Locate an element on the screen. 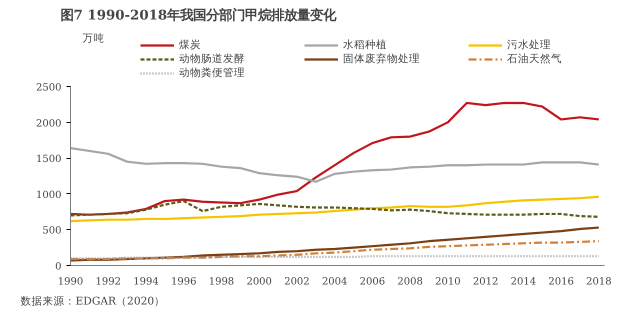 This screenshot has width=624, height=315. source-note: 数据来源：EDGAR（2020） is located at coordinates (93, 301).